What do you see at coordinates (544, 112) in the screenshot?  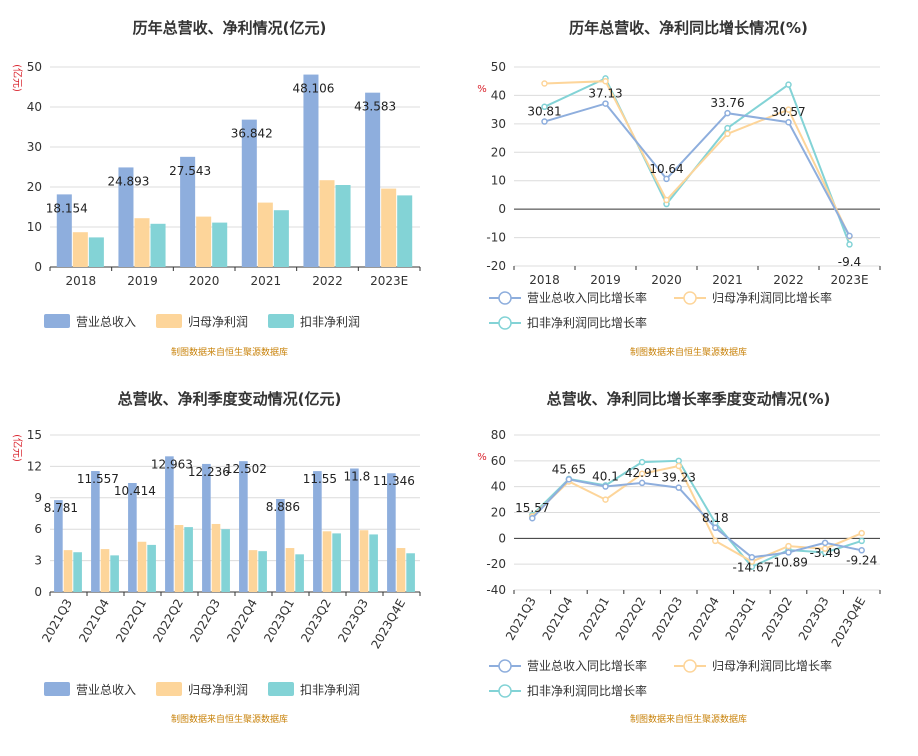 I see `data-label: 30.81` at bounding box center [544, 112].